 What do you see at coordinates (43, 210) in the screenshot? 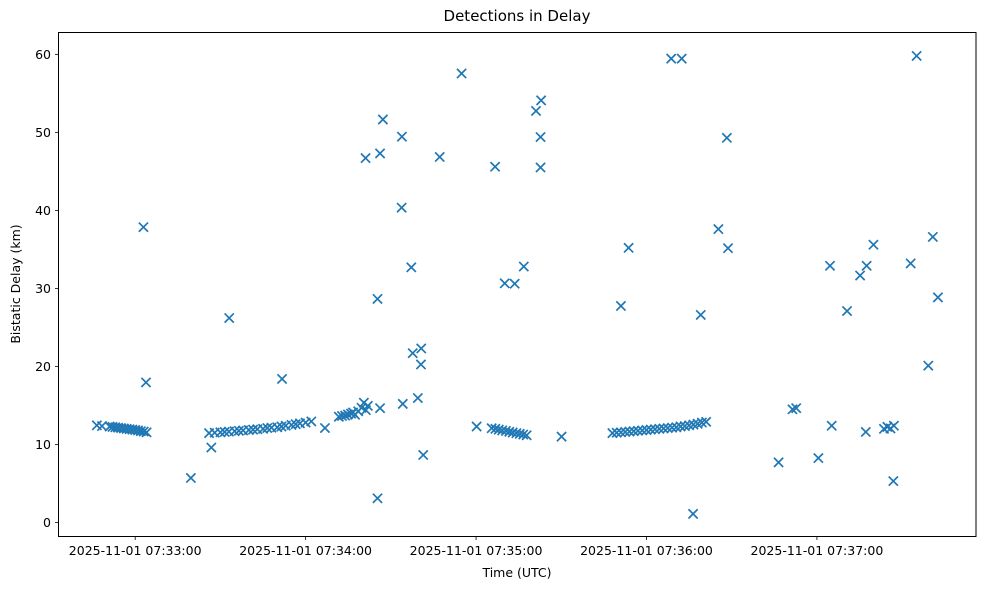
I see `y-tick-label: 40` at bounding box center [43, 210].